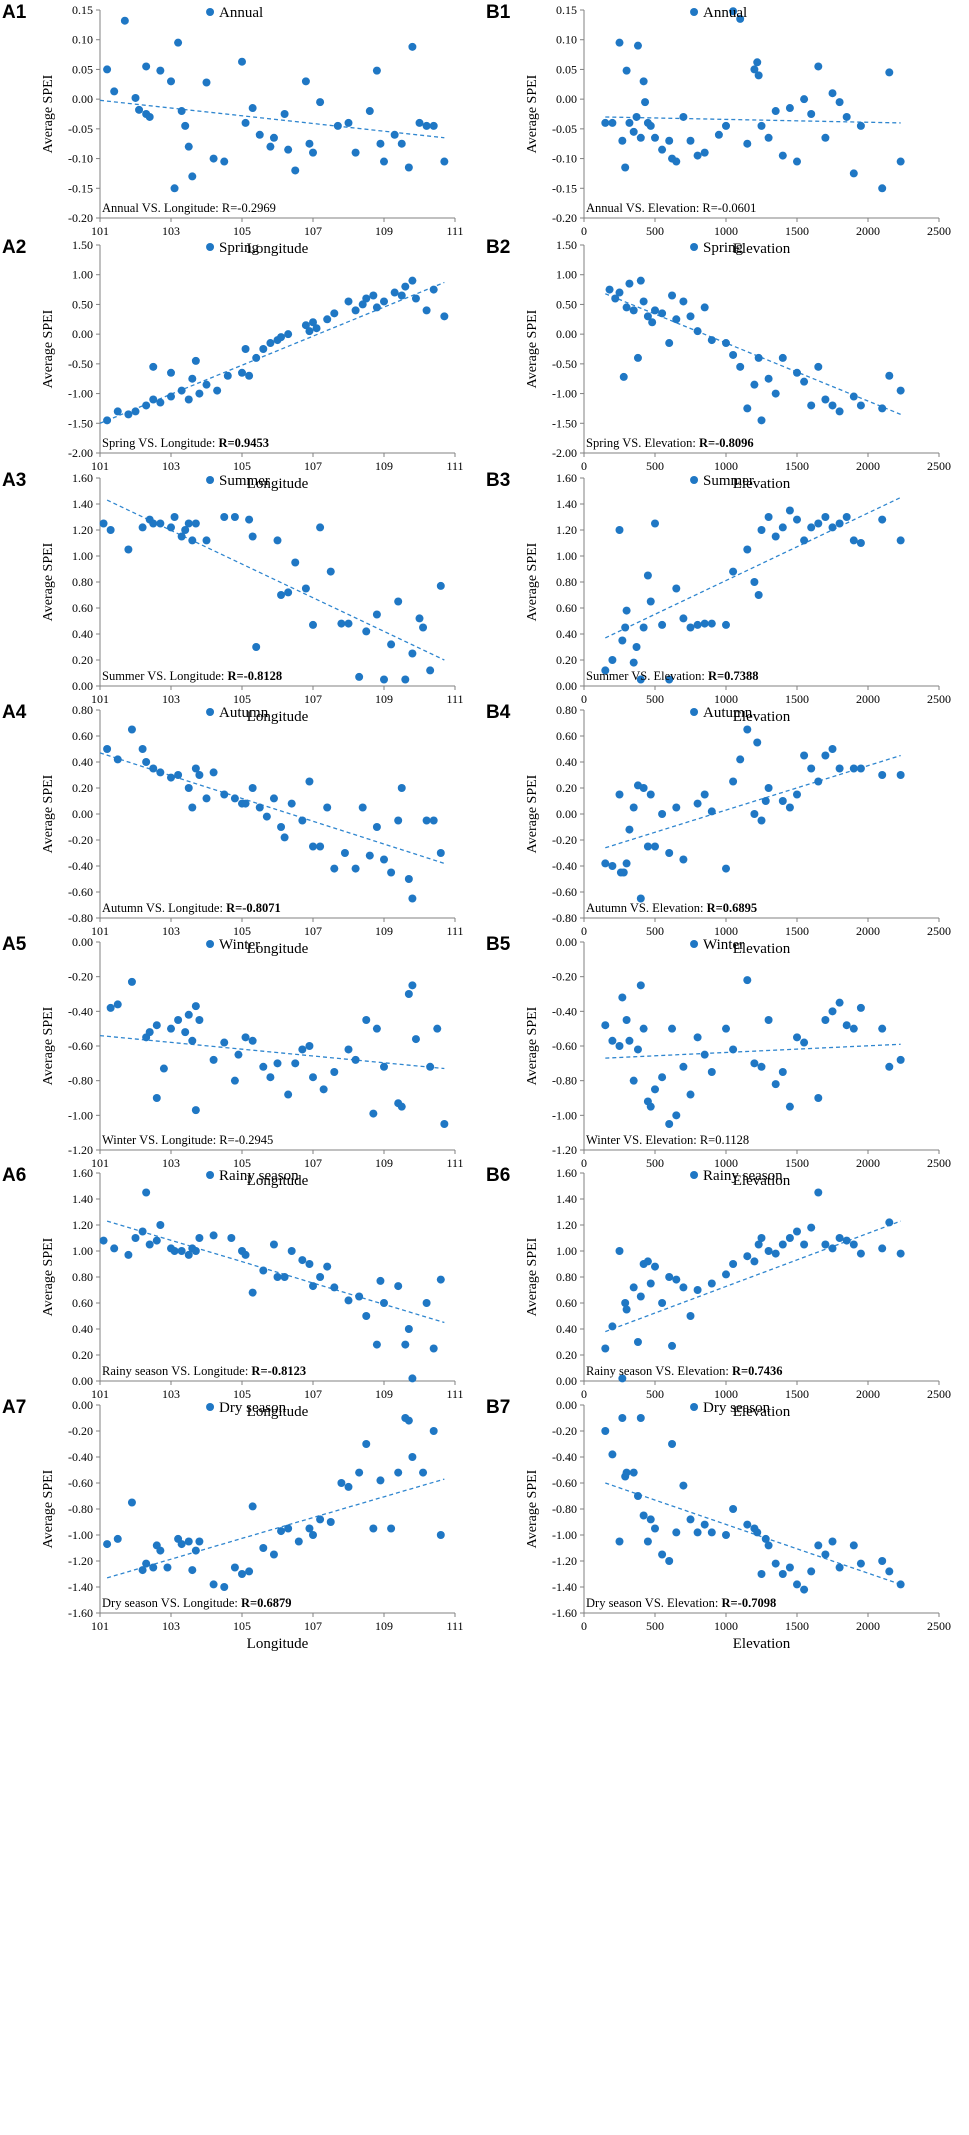 Image resolution: width=969 pixels, height=2135 pixels. What do you see at coordinates (757, 1371) in the screenshot?
I see `b6-annotation-r: R=0.7436` at bounding box center [757, 1371].